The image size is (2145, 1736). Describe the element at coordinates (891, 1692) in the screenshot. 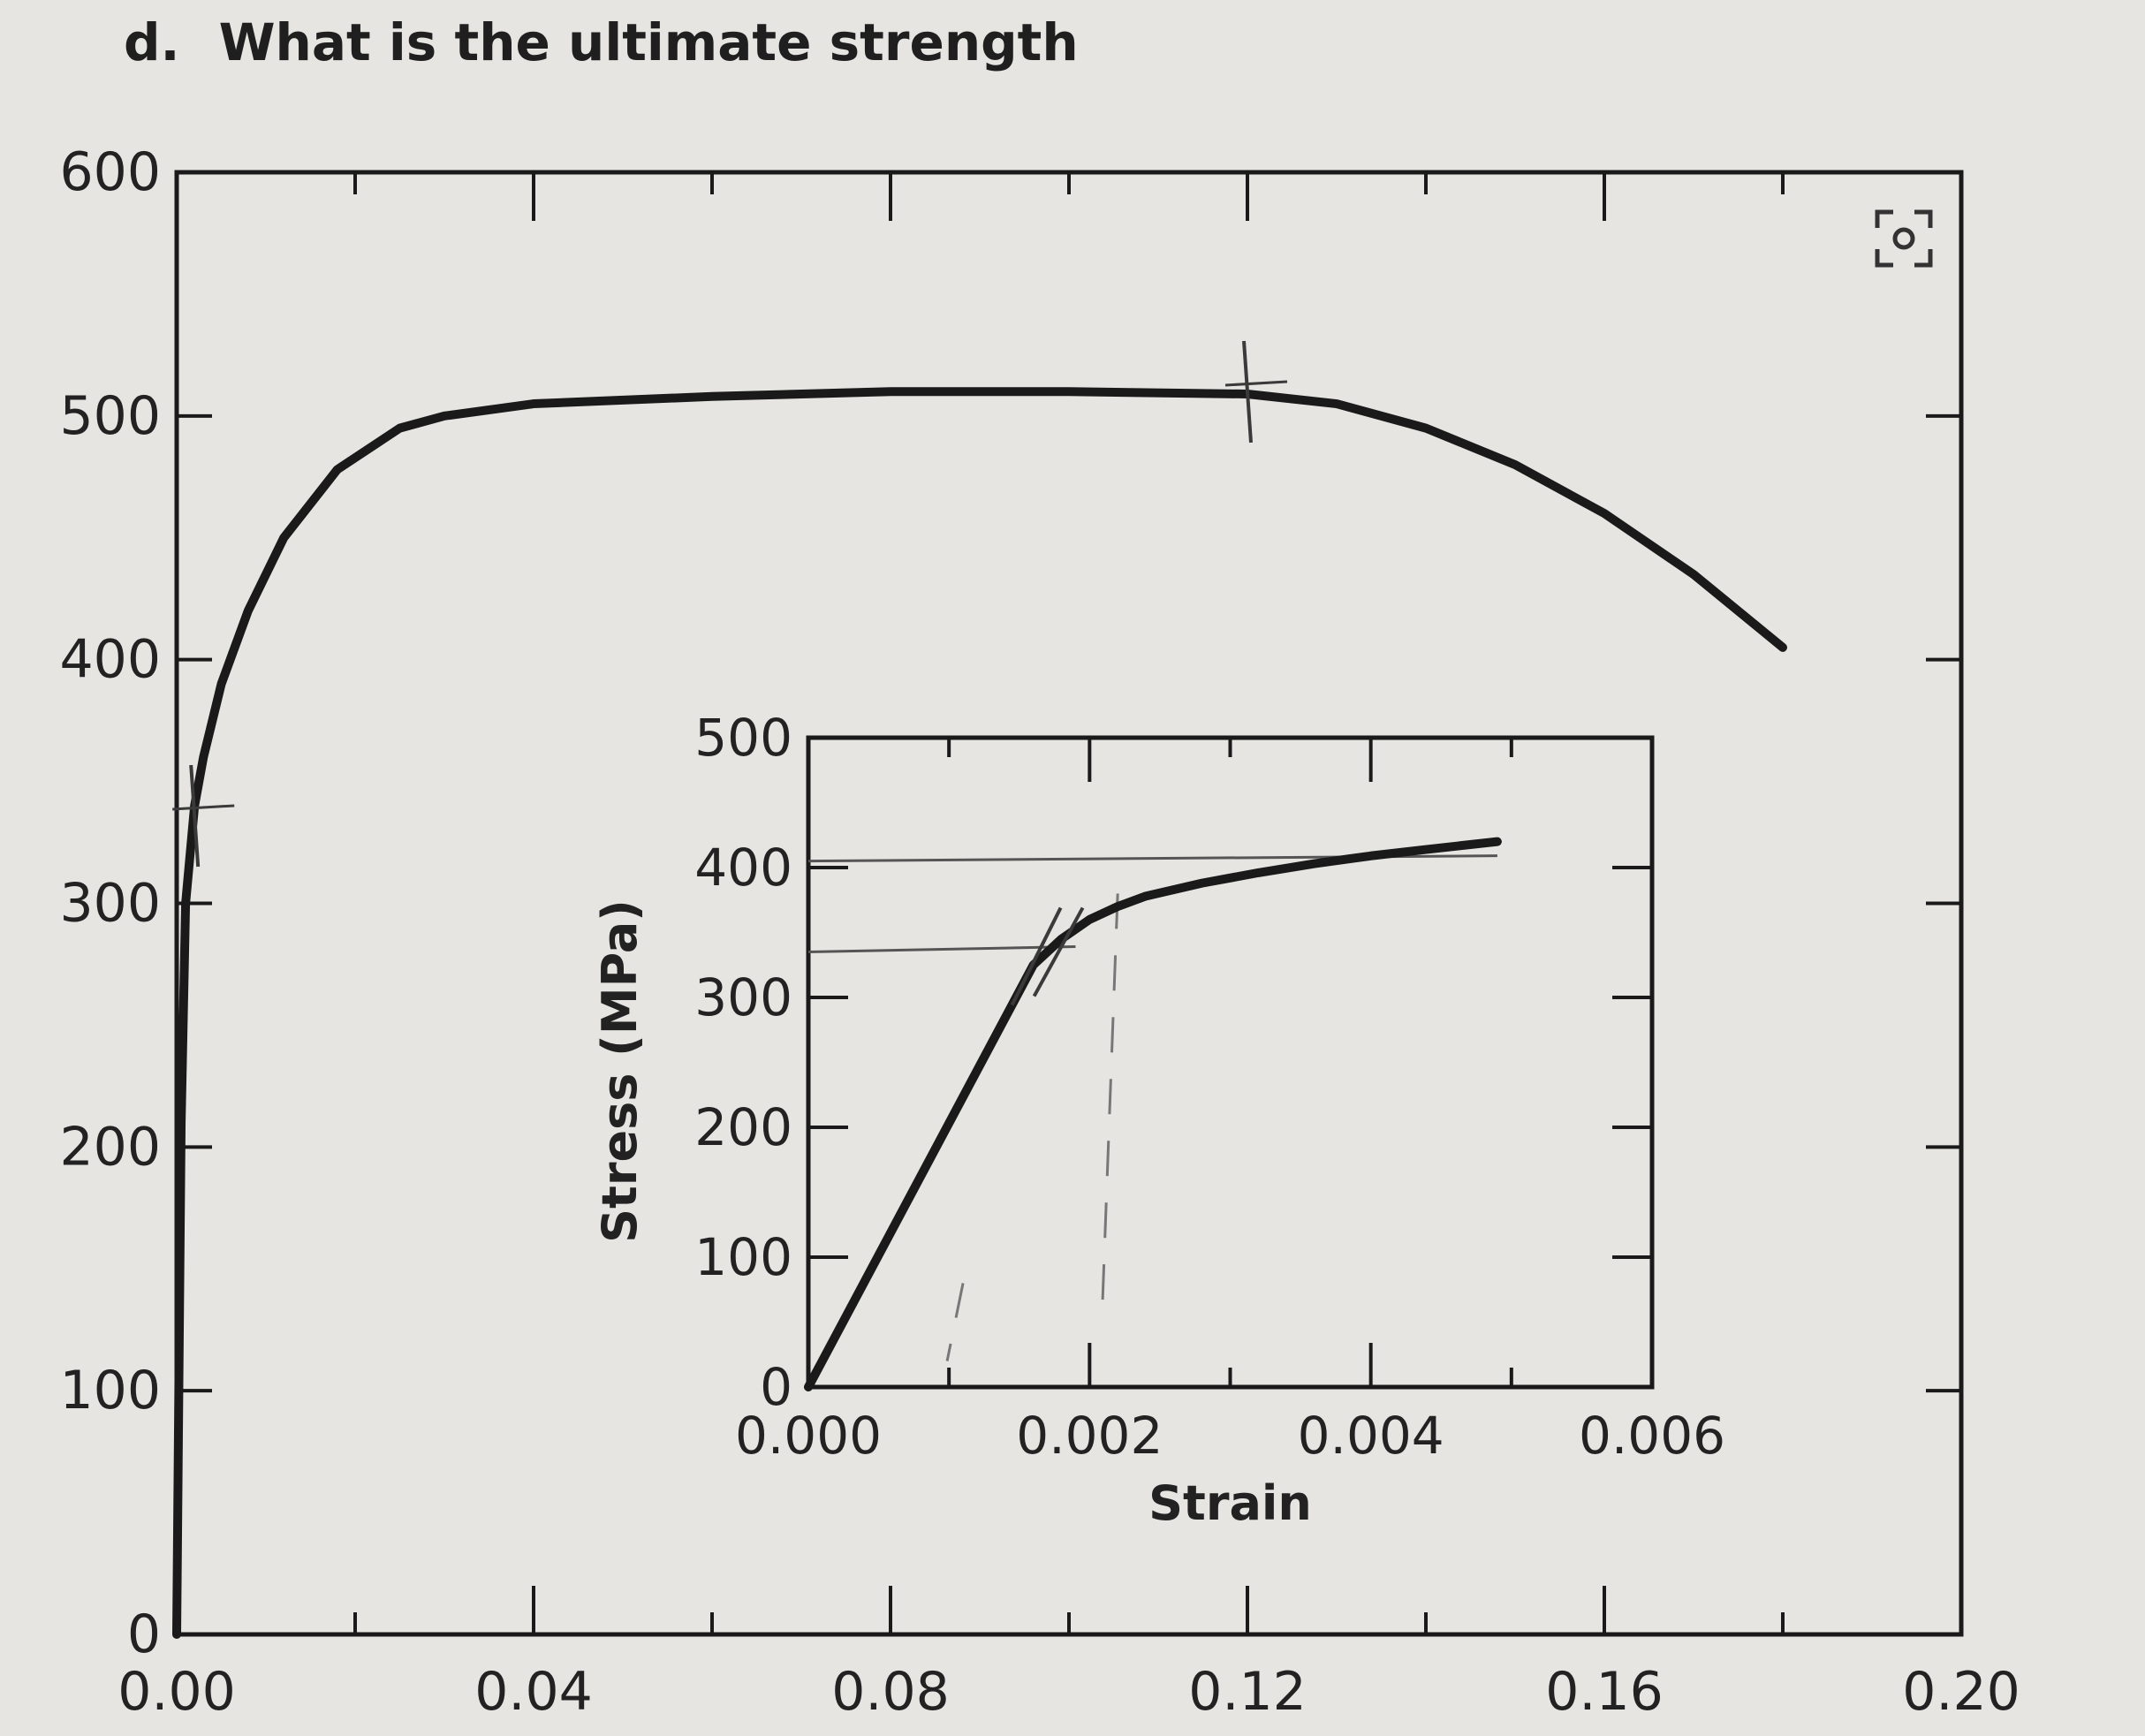

I see `x-tick-label: 0.08` at that location.